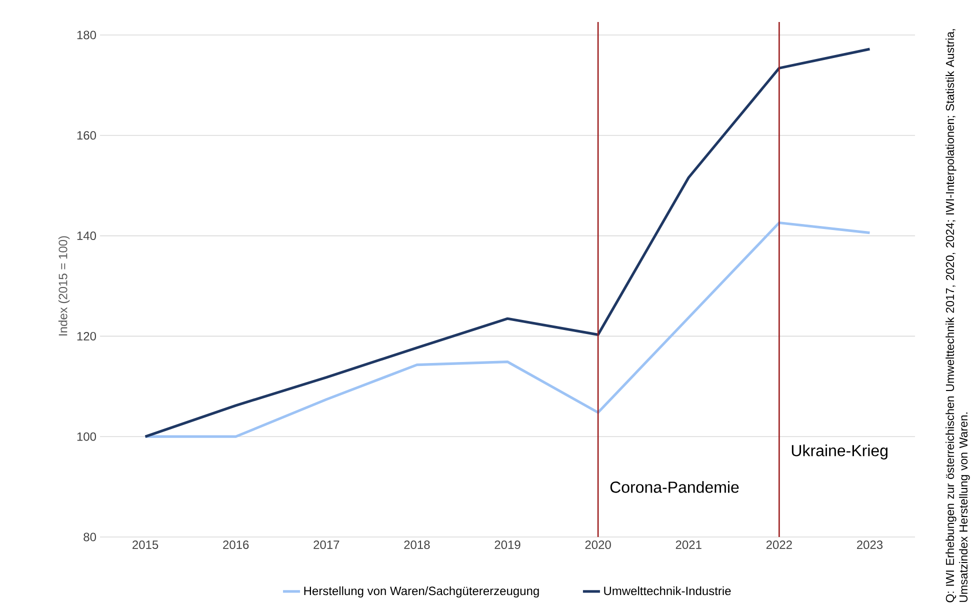  What do you see at coordinates (236, 545) in the screenshot?
I see `x-tick-label: 2016` at bounding box center [236, 545].